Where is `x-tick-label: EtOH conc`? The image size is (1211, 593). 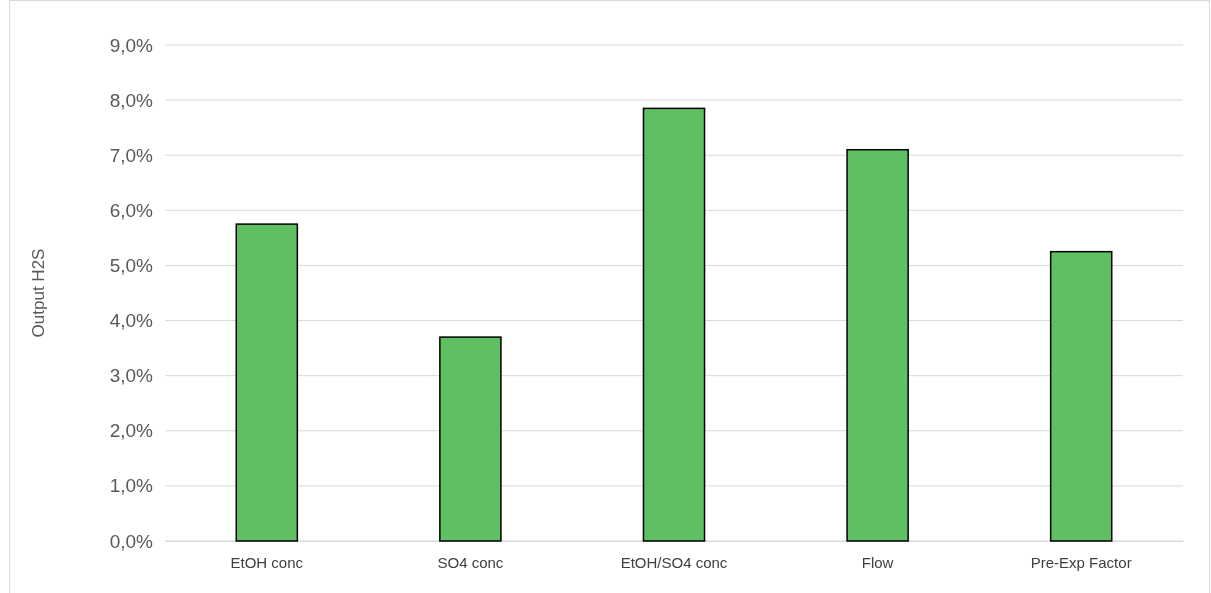
x-tick-label: EtOH conc is located at coordinates (267, 562).